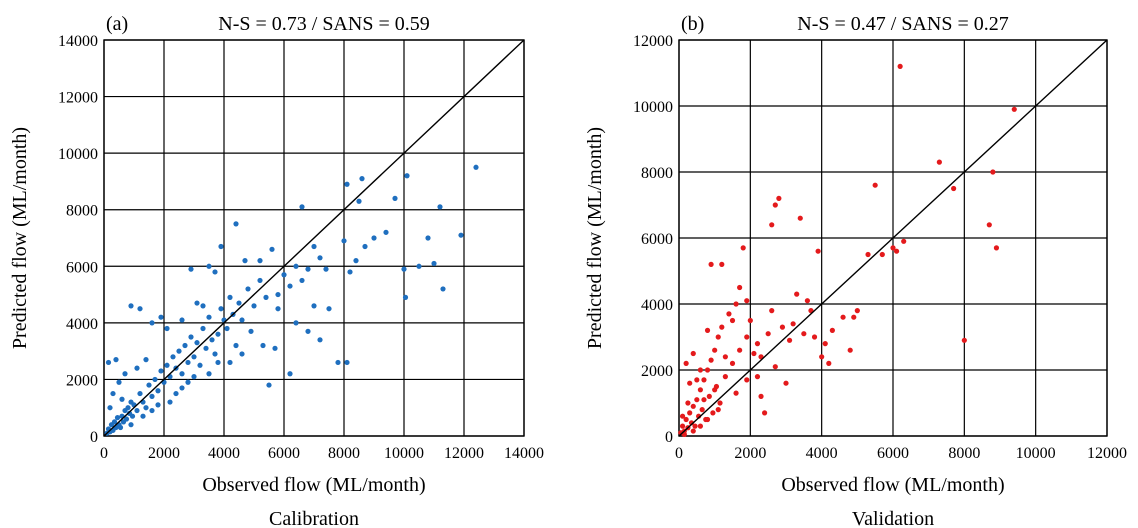 The image size is (1138, 528). Describe the element at coordinates (224, 453) in the screenshot. I see `x-tick-label: 4000` at that location.